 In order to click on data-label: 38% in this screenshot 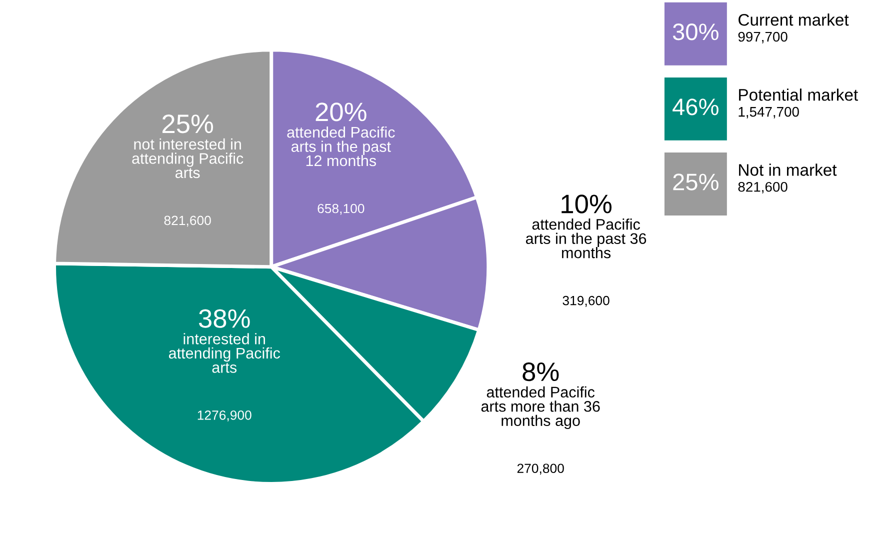, I will do `click(224, 318)`.